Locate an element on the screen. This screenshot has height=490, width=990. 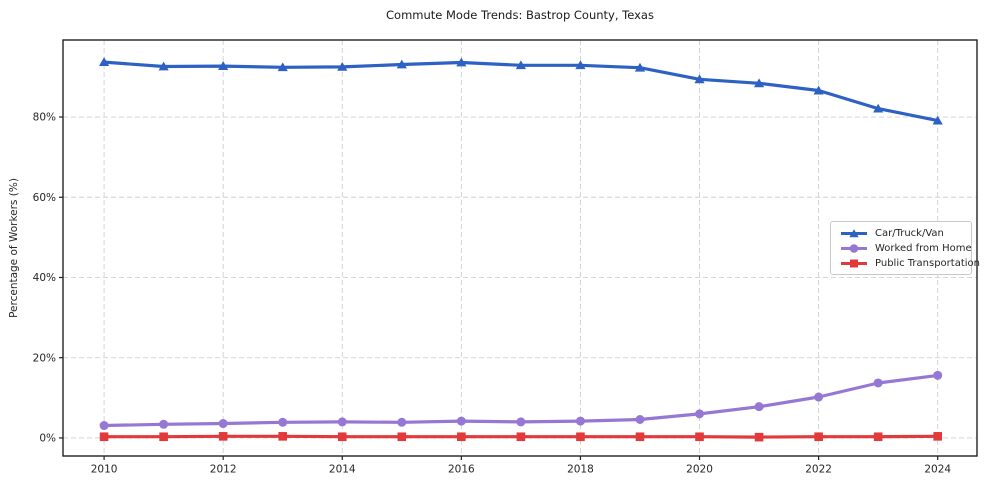
y-tick-label: 20% is located at coordinates (44, 358).